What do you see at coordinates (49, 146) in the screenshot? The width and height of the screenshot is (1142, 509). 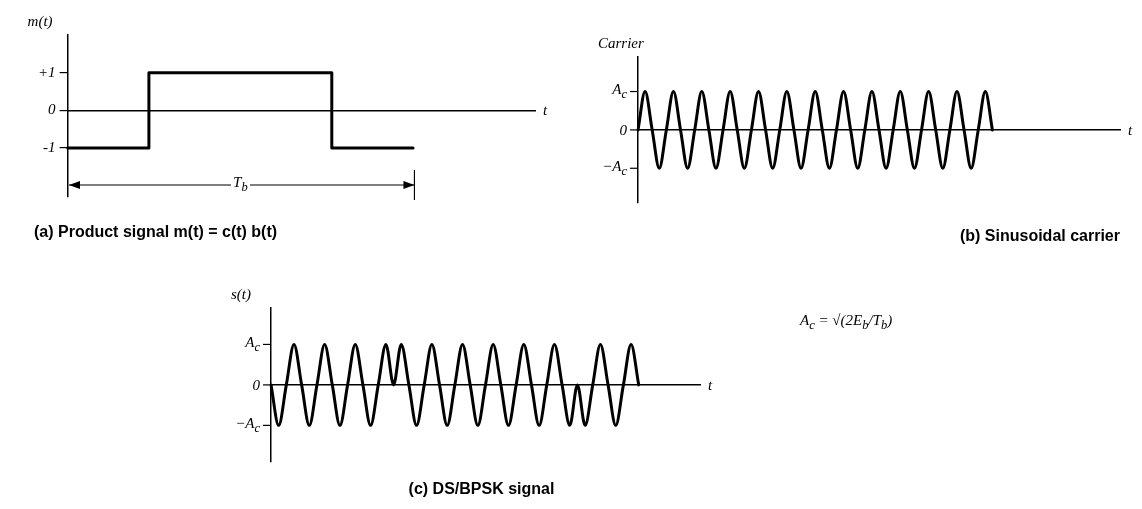 I see `y-tick-label: -1` at bounding box center [49, 146].